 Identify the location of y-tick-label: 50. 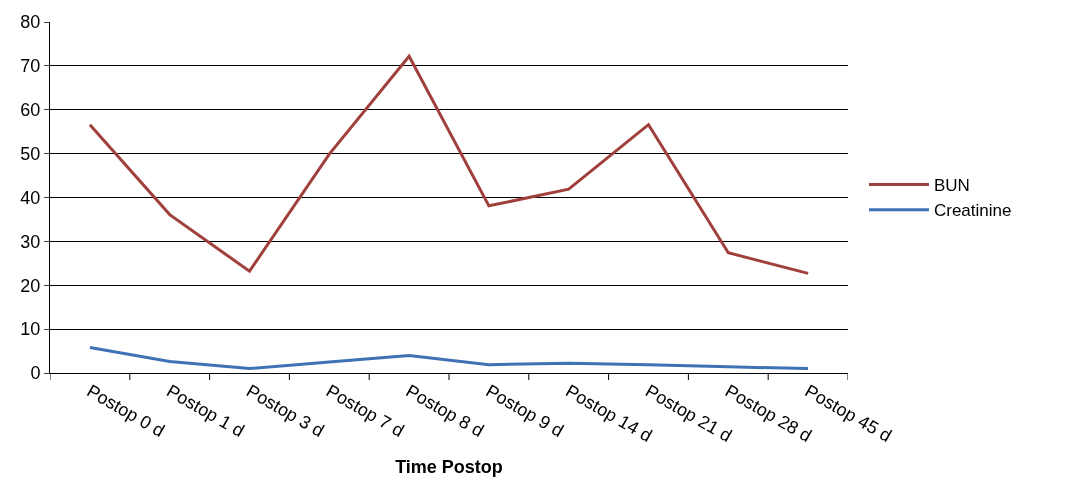
(30, 153).